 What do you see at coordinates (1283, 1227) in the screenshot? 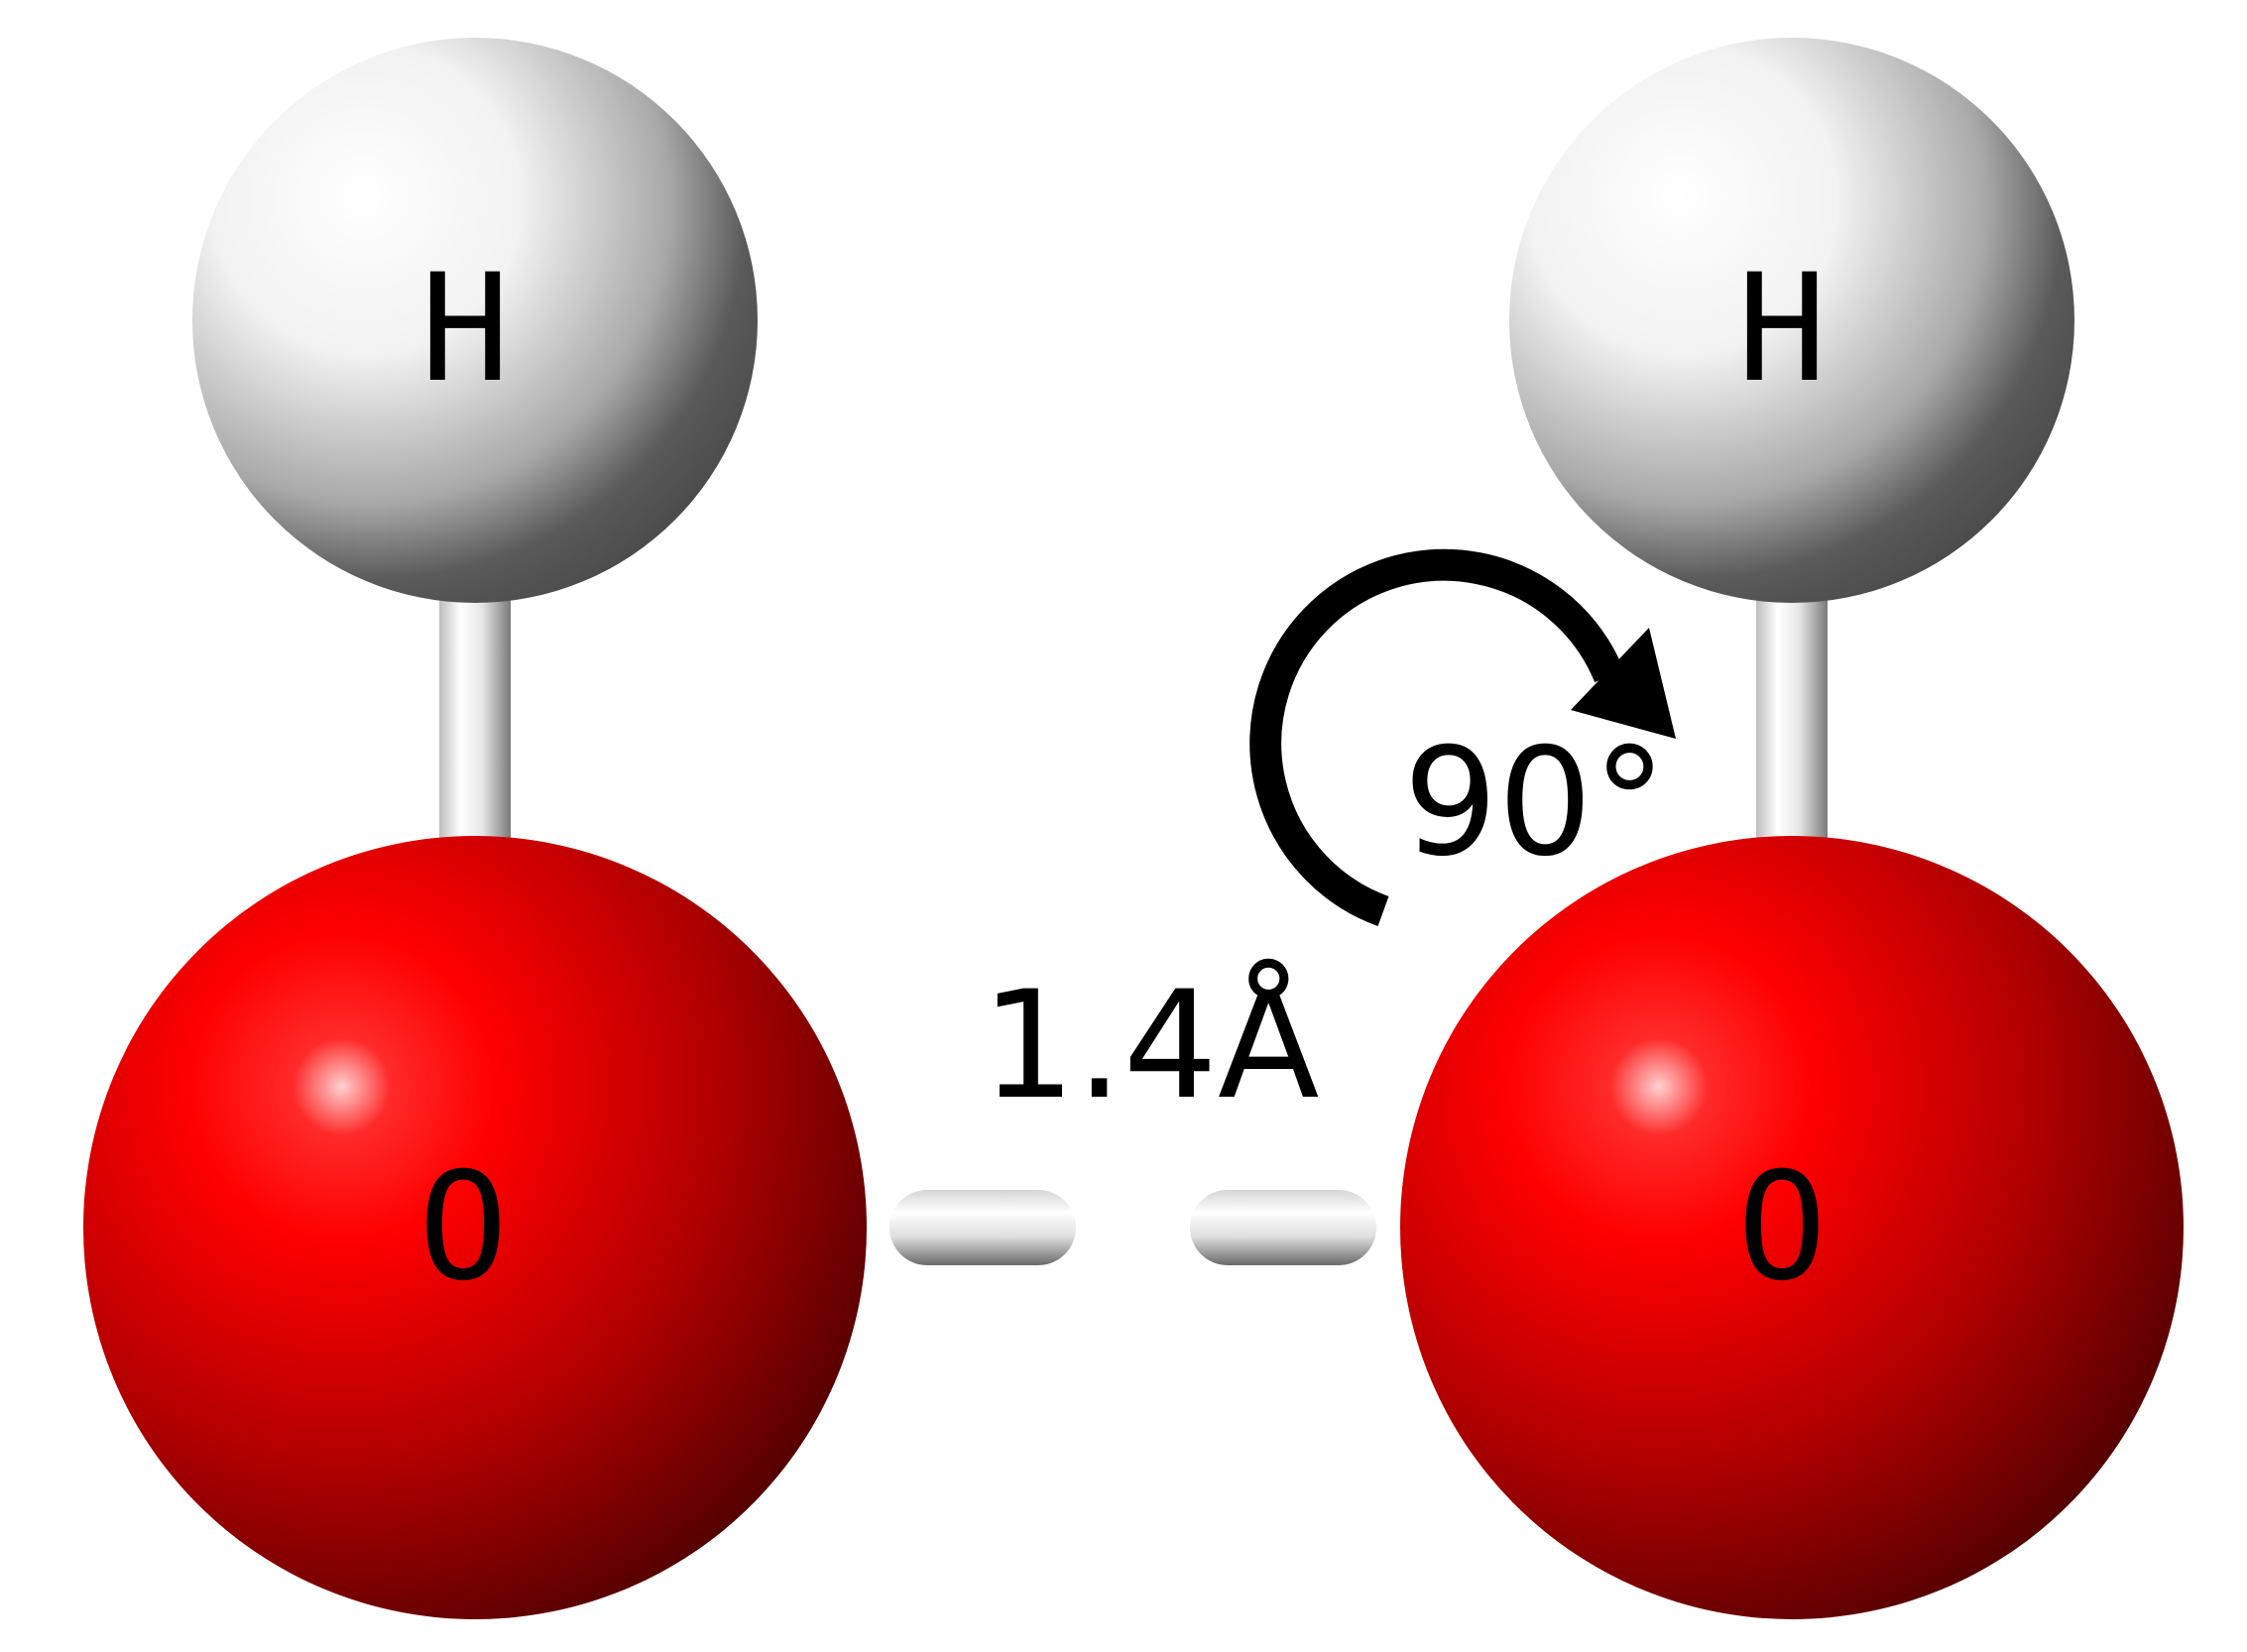
I see `dashed-bond-segment-right` at bounding box center [1283, 1227].